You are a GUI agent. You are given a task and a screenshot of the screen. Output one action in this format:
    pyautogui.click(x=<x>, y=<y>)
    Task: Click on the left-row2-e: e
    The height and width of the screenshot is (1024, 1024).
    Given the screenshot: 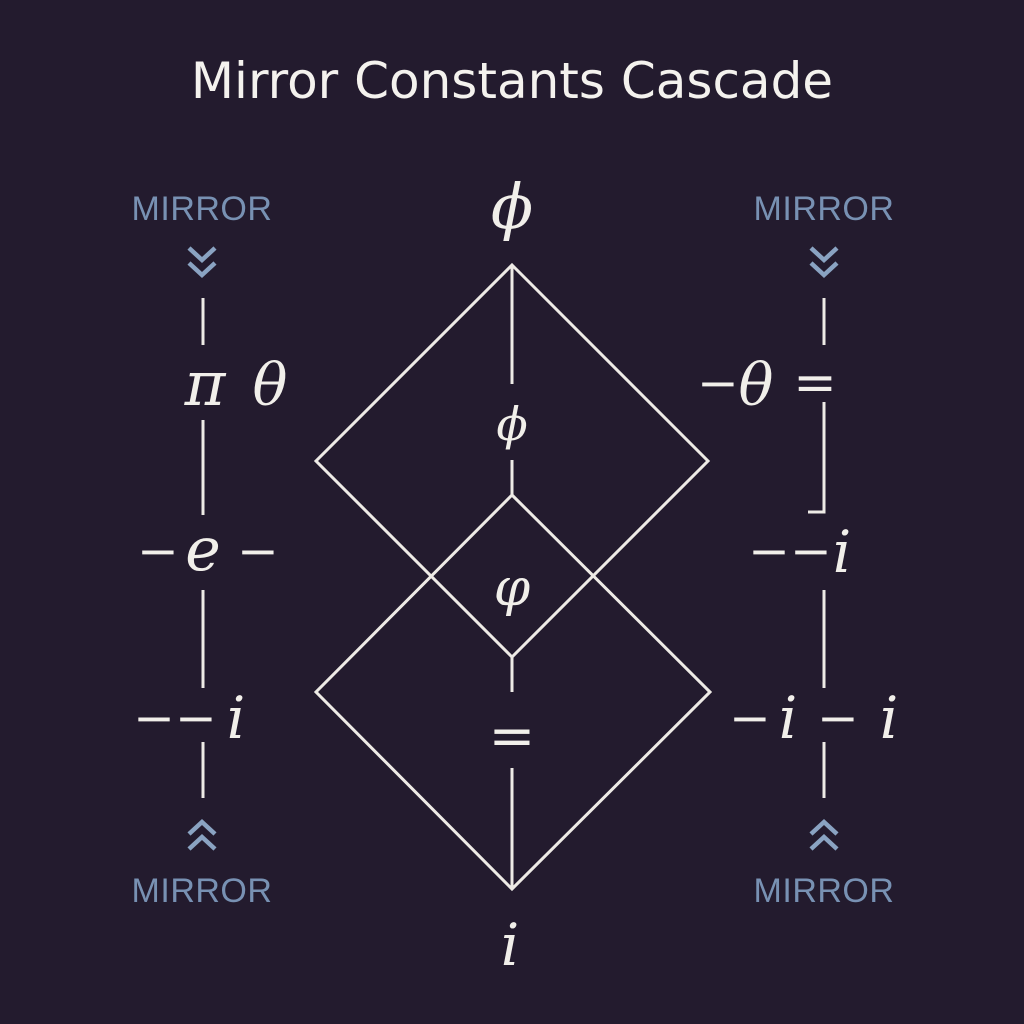 What is the action you would take?
    pyautogui.click(x=203, y=550)
    